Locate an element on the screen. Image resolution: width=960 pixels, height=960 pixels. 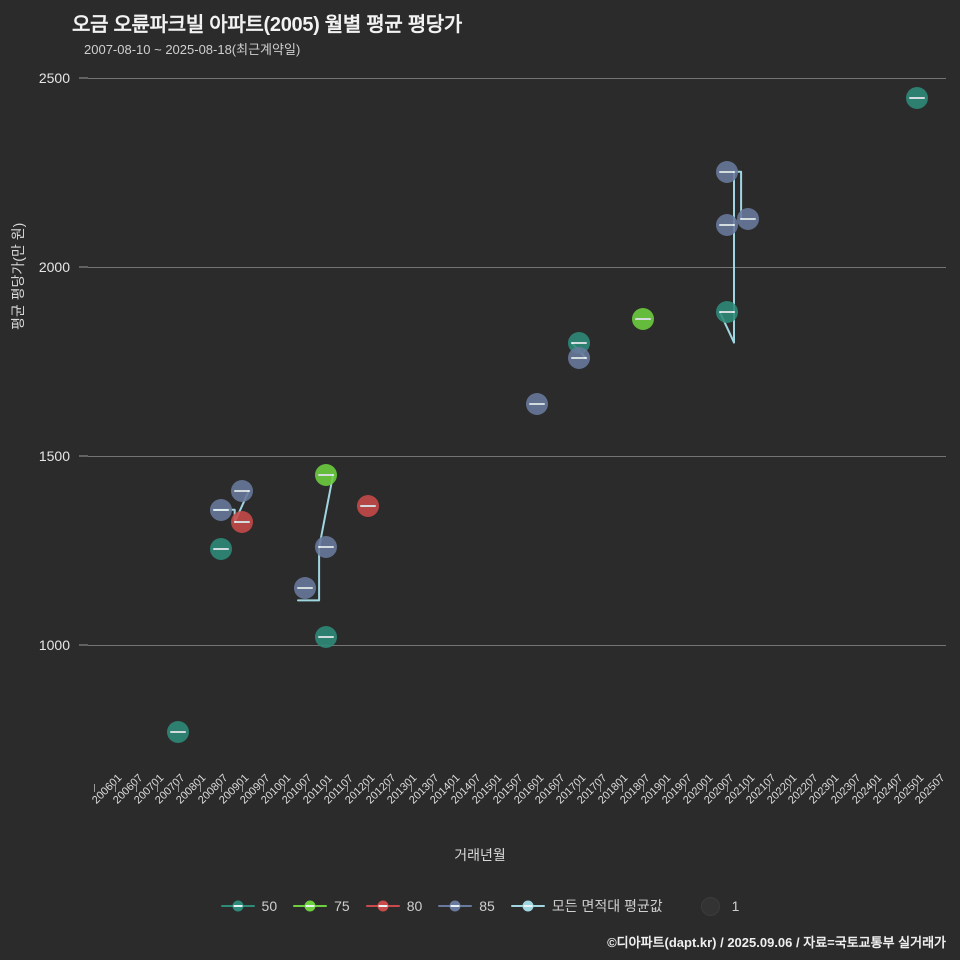
y-tick-label: 2500 is located at coordinates (54, 78).